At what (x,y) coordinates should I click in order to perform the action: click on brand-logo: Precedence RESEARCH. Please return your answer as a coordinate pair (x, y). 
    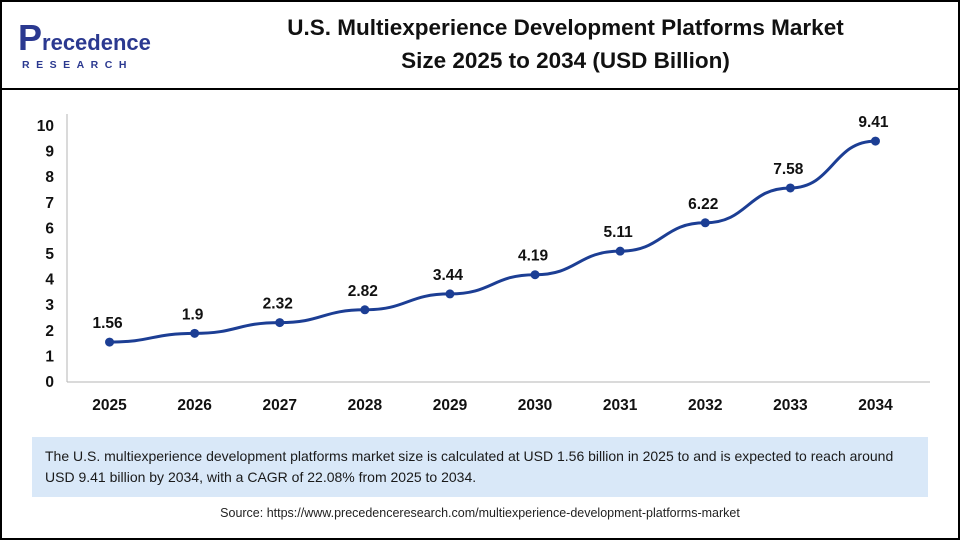
    Looking at the image, I should click on (110, 44).